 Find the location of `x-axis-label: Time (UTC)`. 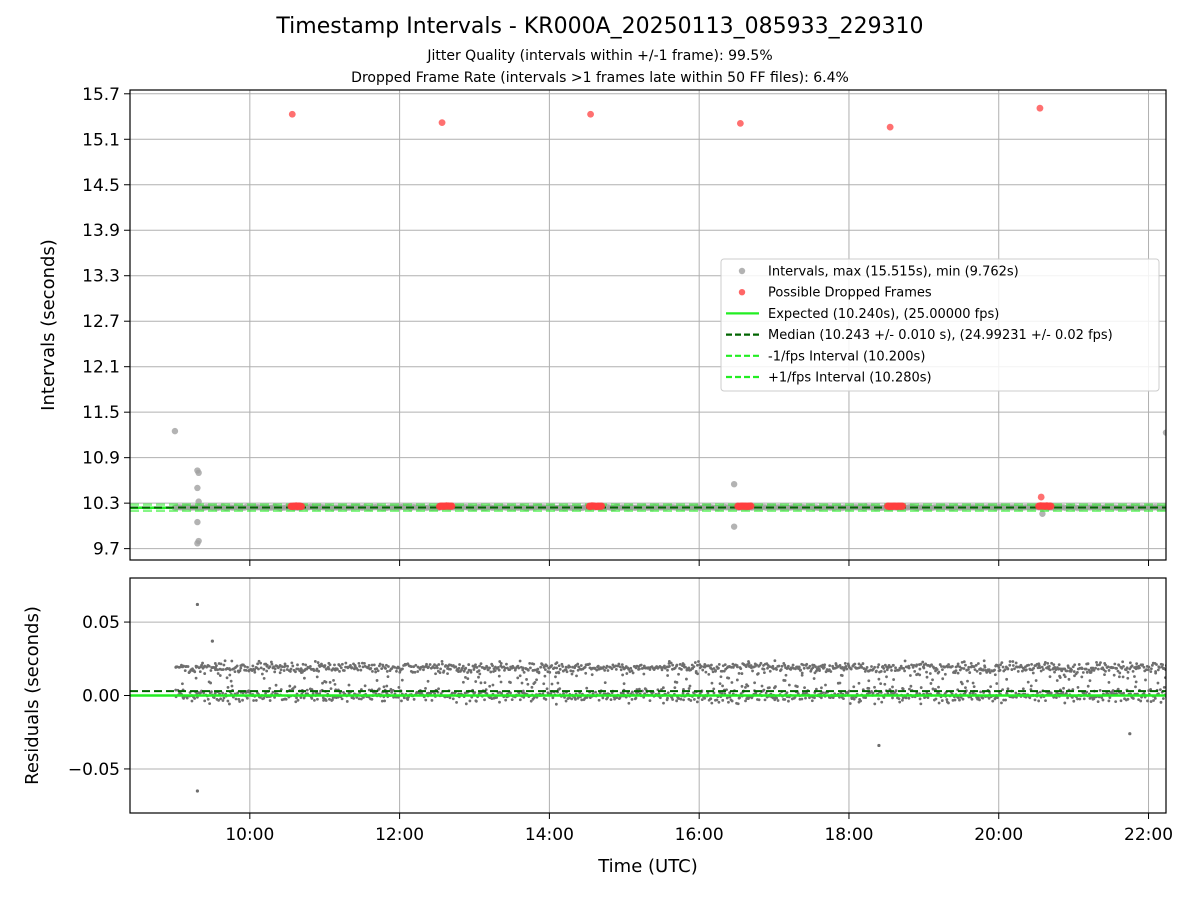

x-axis-label: Time (UTC) is located at coordinates (647, 866).